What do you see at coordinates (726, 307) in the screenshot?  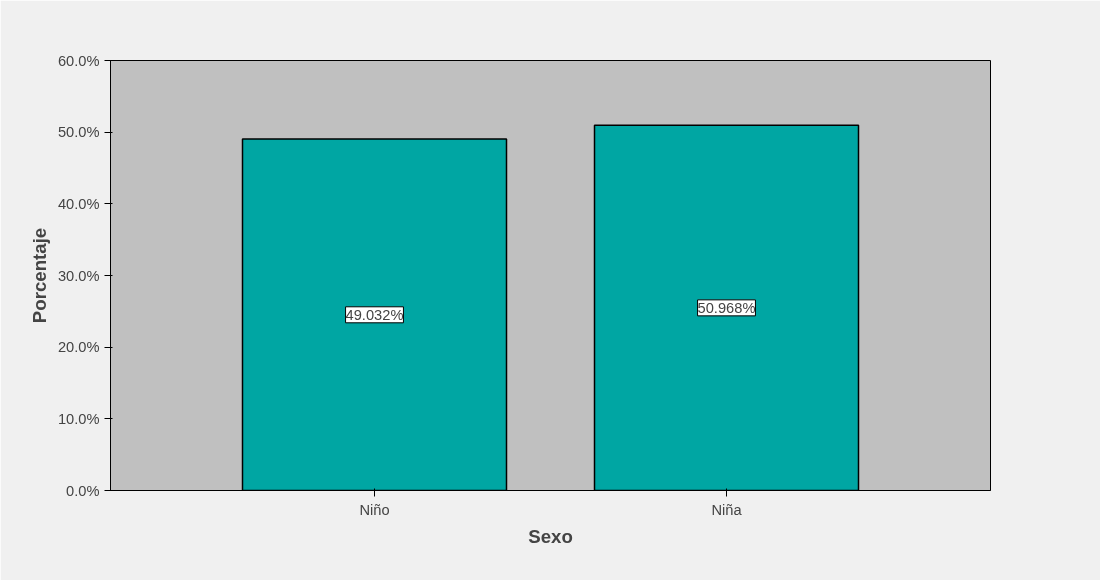 I see `data-label: 50.968%` at bounding box center [726, 307].